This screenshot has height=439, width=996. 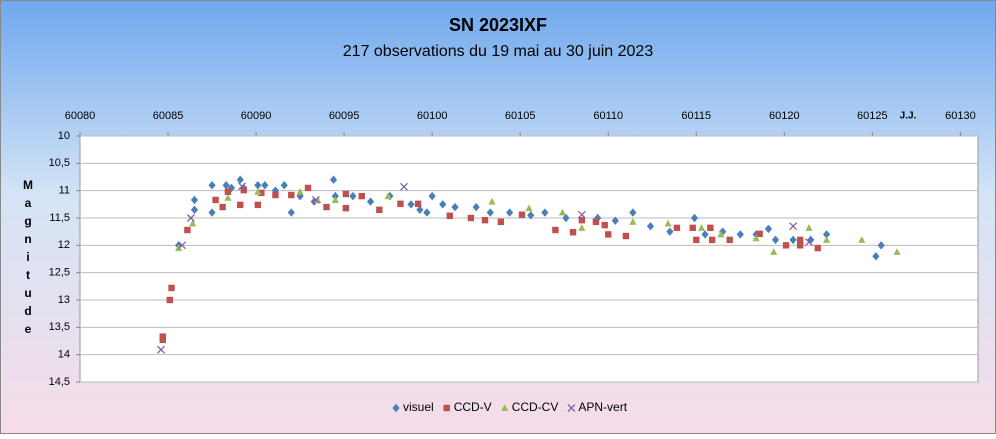 What do you see at coordinates (520, 116) in the screenshot?
I see `x-tick-label: 60105` at bounding box center [520, 116].